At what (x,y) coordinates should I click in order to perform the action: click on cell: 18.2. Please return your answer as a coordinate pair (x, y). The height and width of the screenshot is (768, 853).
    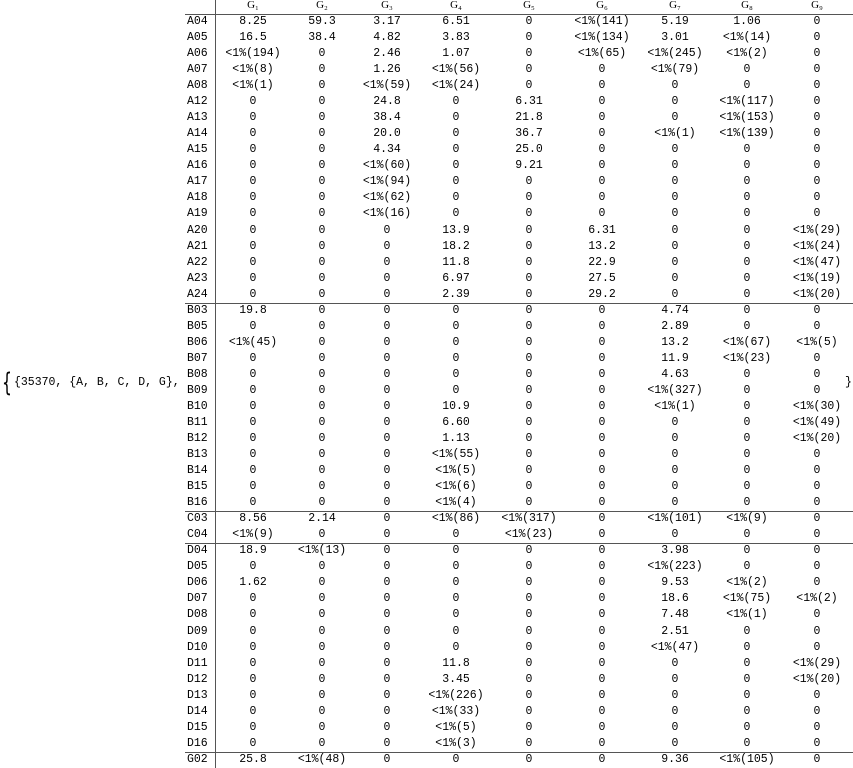
    Looking at the image, I should click on (456, 246).